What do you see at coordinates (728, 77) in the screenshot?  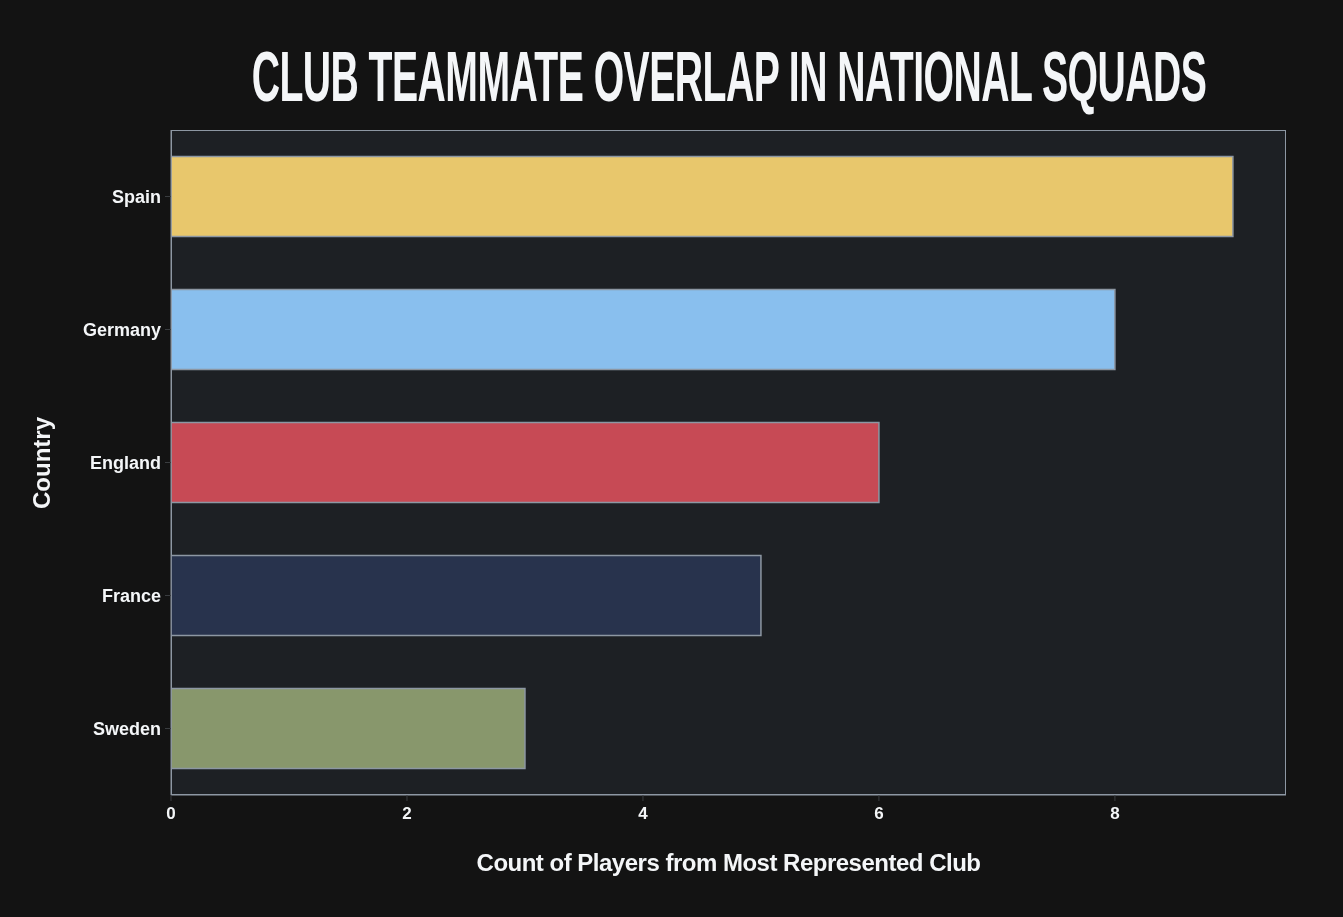 I see `chart-title: CLUB TEAMMATE OVERLAP IN NATIONAL SQUADS` at bounding box center [728, 77].